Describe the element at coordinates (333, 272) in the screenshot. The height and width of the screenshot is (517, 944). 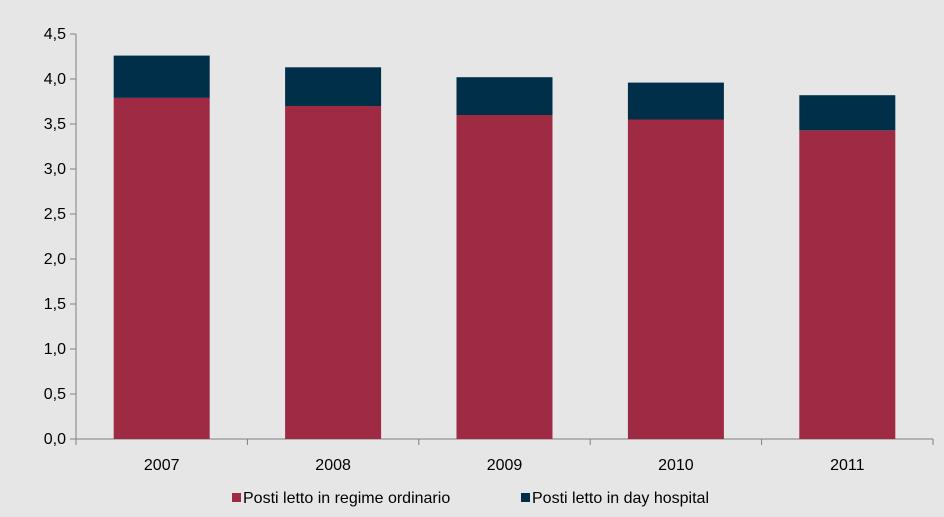
I see `bar-regime-ordinario-2008` at that location.